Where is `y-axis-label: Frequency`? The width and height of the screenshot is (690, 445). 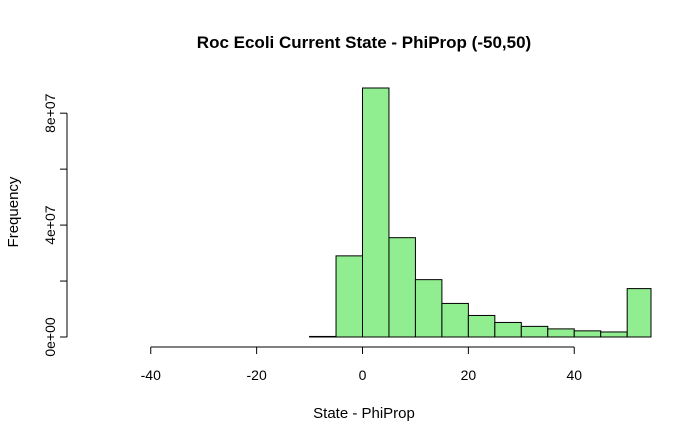
y-axis-label: Frequency is located at coordinates (13, 211).